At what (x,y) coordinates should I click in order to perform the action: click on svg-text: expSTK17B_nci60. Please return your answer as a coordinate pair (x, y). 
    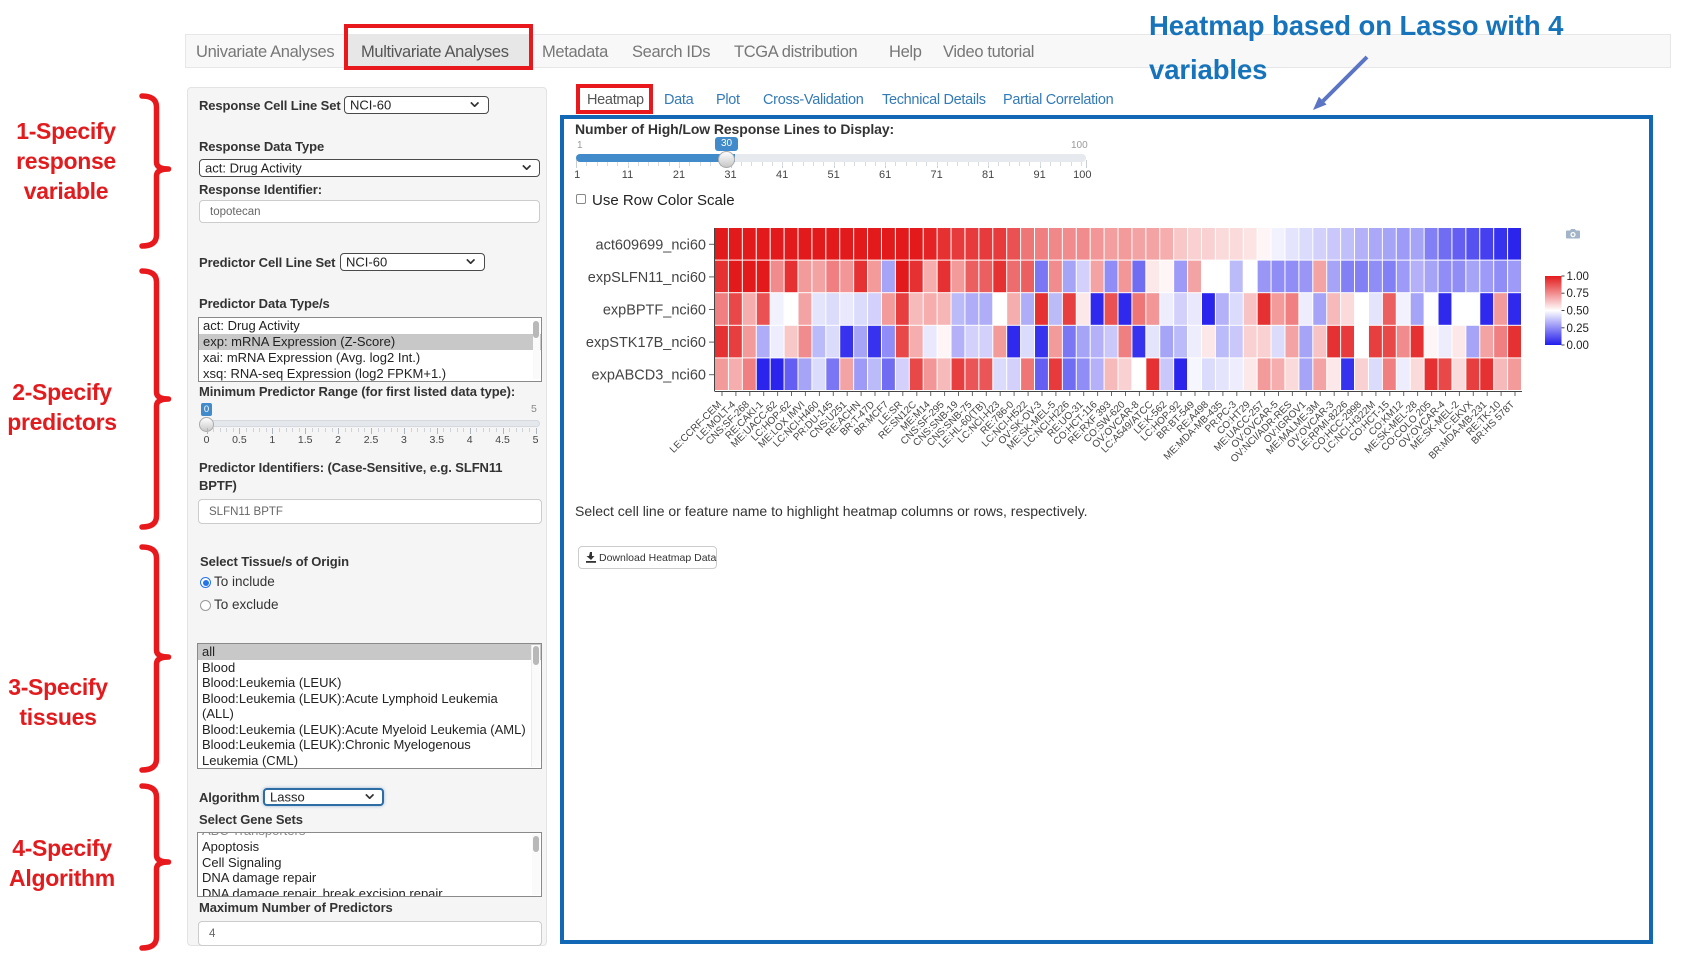
    Looking at the image, I should click on (646, 343).